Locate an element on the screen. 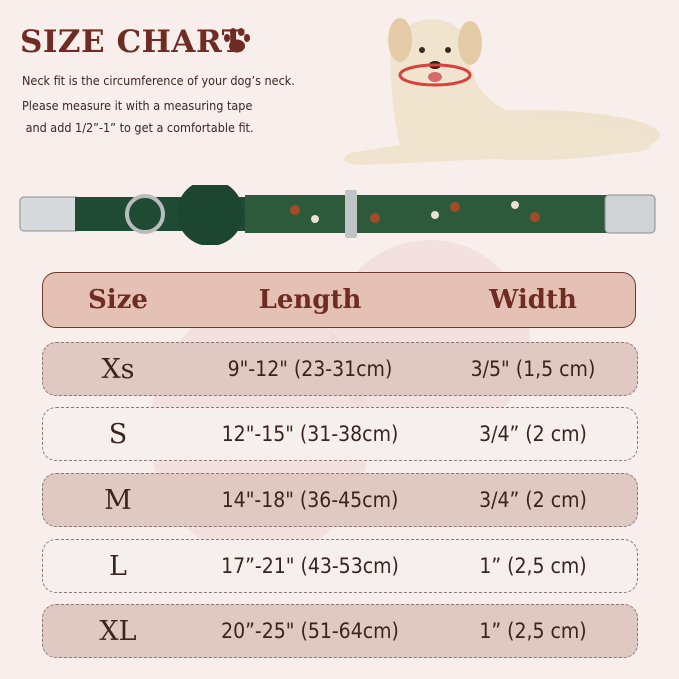 The height and width of the screenshot is (679, 679). description-line: Please measure it with a measuring tape is located at coordinates (137, 105).